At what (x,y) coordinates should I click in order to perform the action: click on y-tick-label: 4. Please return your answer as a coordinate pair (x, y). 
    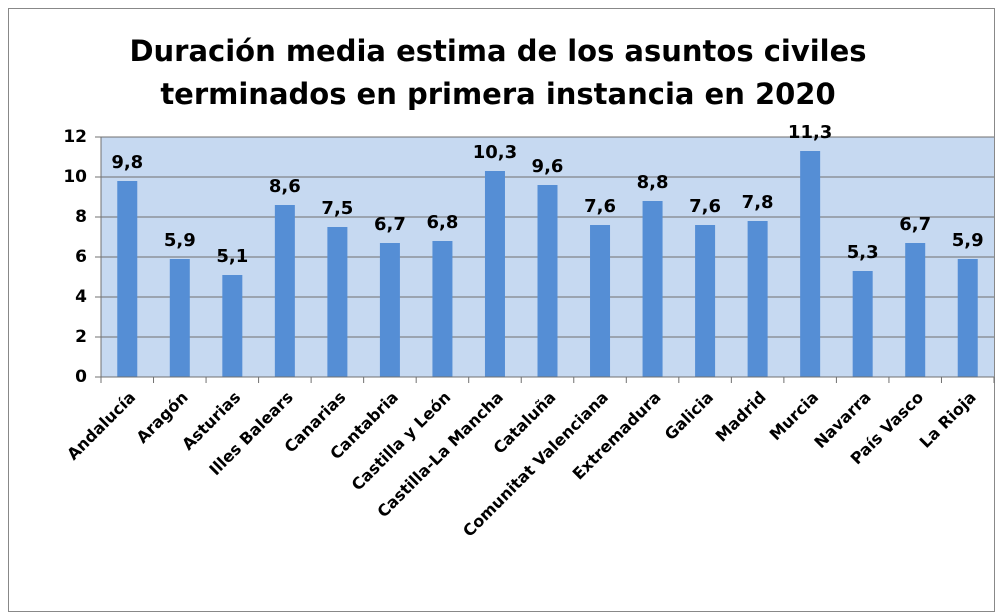
    Looking at the image, I should click on (81, 297).